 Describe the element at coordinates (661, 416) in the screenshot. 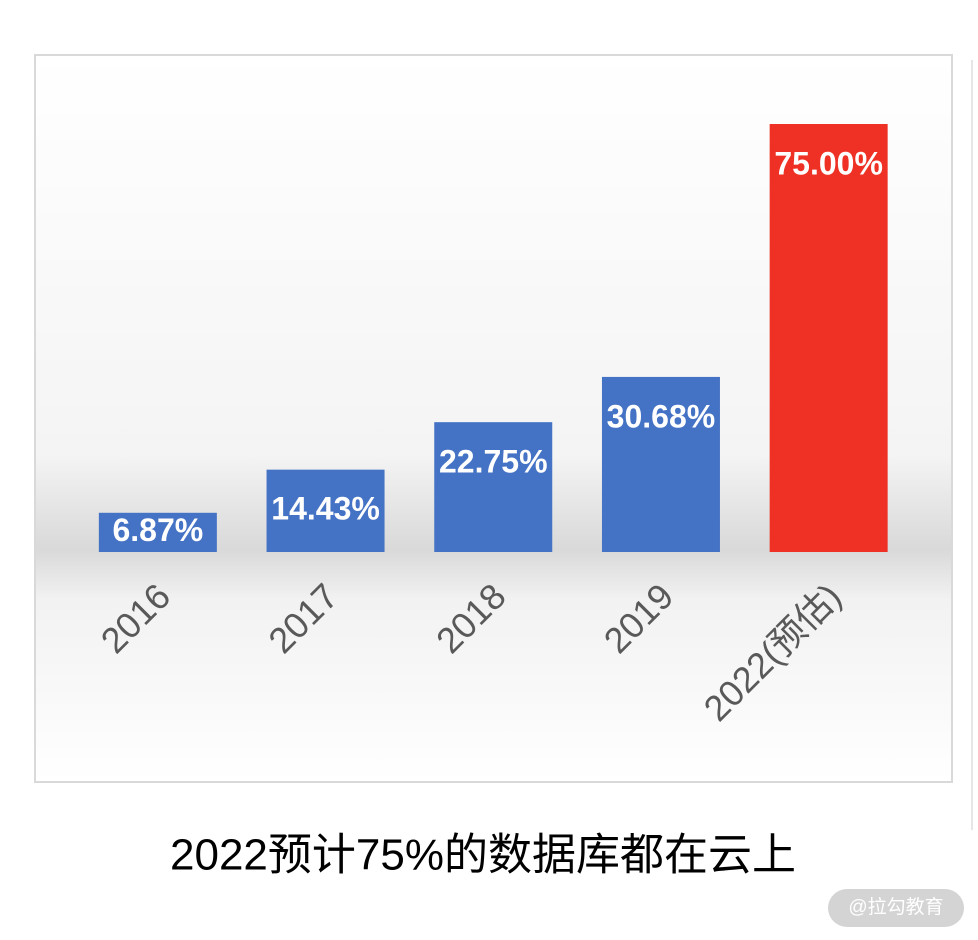

I see `data-label: 30.68%` at that location.